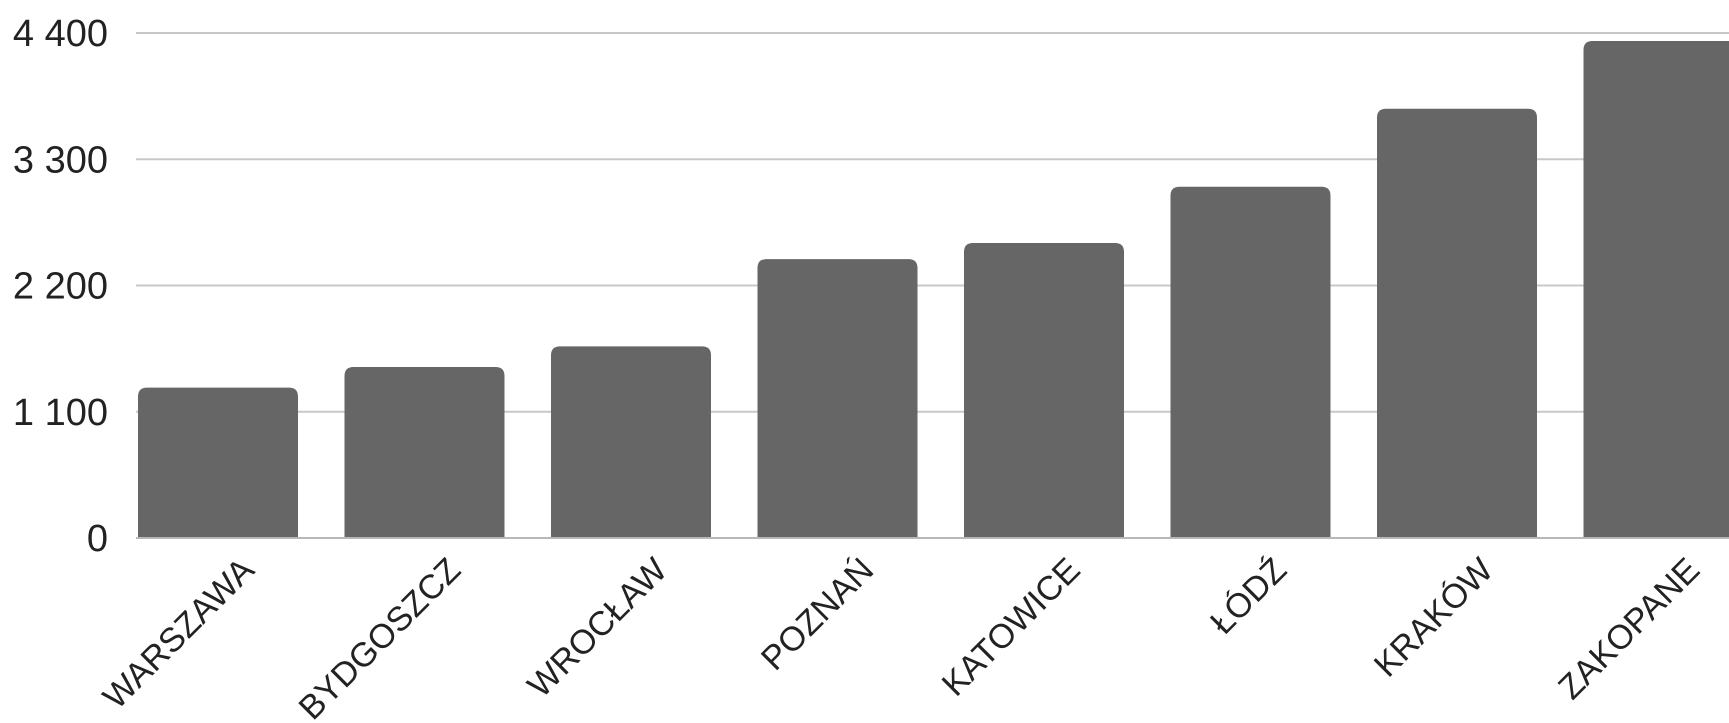 The height and width of the screenshot is (723, 1729). I want to click on y-tick-label: 3 300, so click(60, 160).